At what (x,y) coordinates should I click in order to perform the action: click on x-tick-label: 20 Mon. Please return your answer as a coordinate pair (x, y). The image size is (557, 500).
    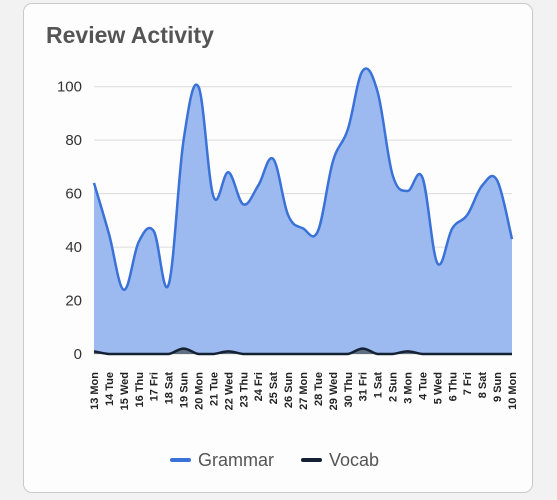
    Looking at the image, I should click on (200, 391).